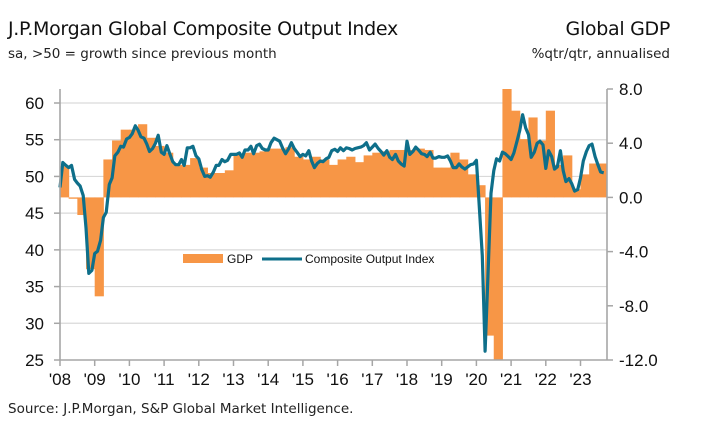 The height and width of the screenshot is (425, 703). What do you see at coordinates (199, 379) in the screenshot?
I see `x-tick-label: '12` at bounding box center [199, 379].